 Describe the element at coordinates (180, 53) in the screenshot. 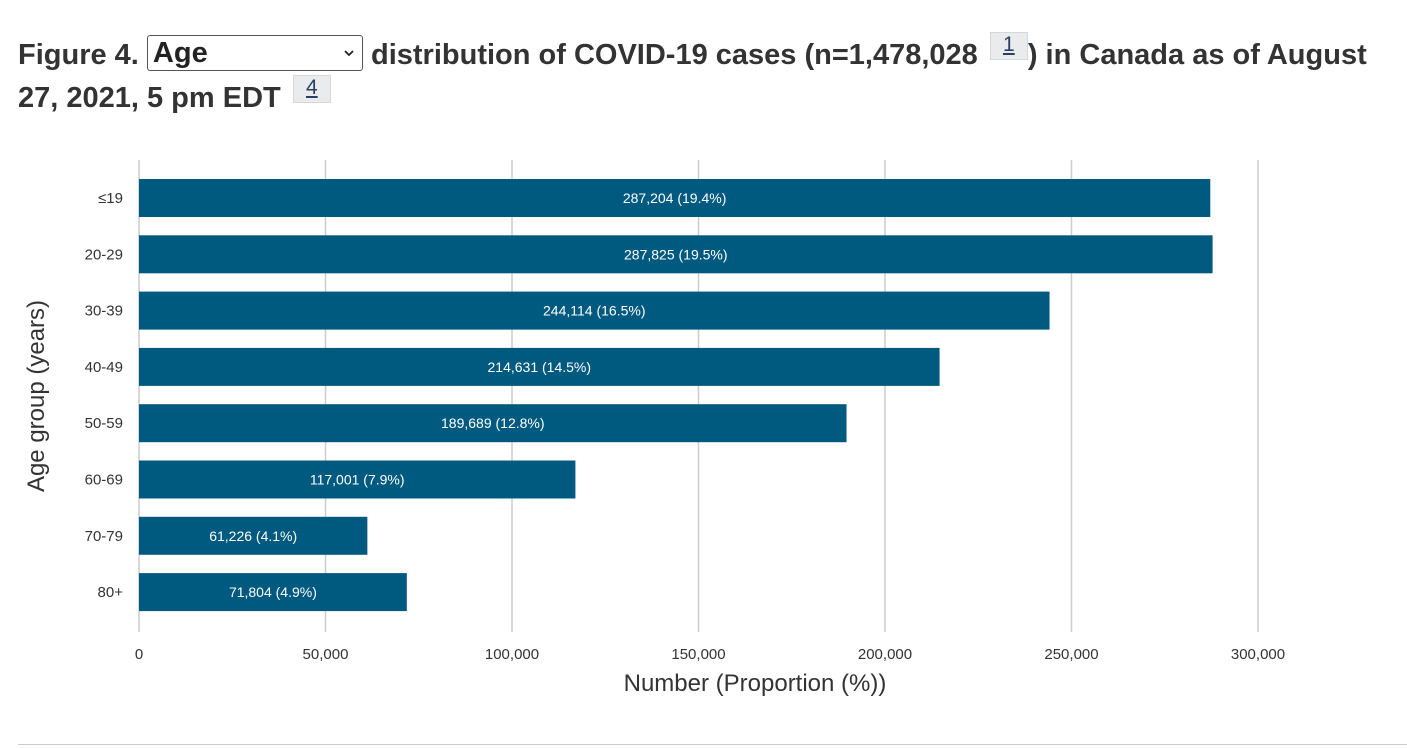

I see `breakdown-select-value: Age` at that location.